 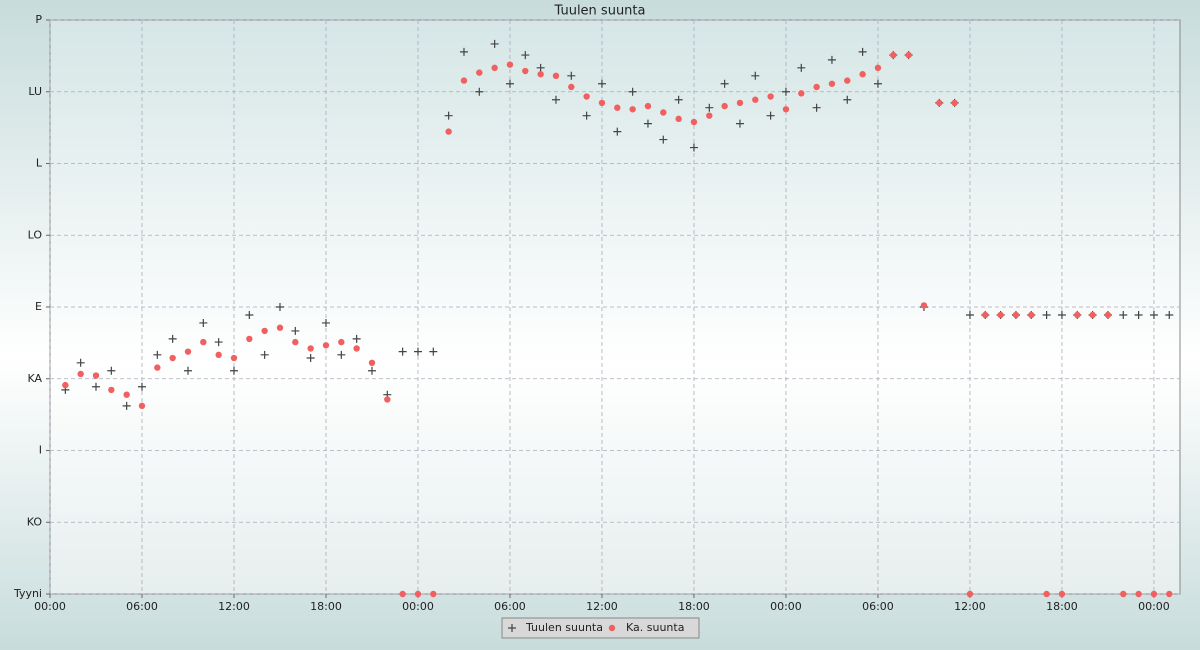 I want to click on y-tick-label: E, so click(x=38, y=306).